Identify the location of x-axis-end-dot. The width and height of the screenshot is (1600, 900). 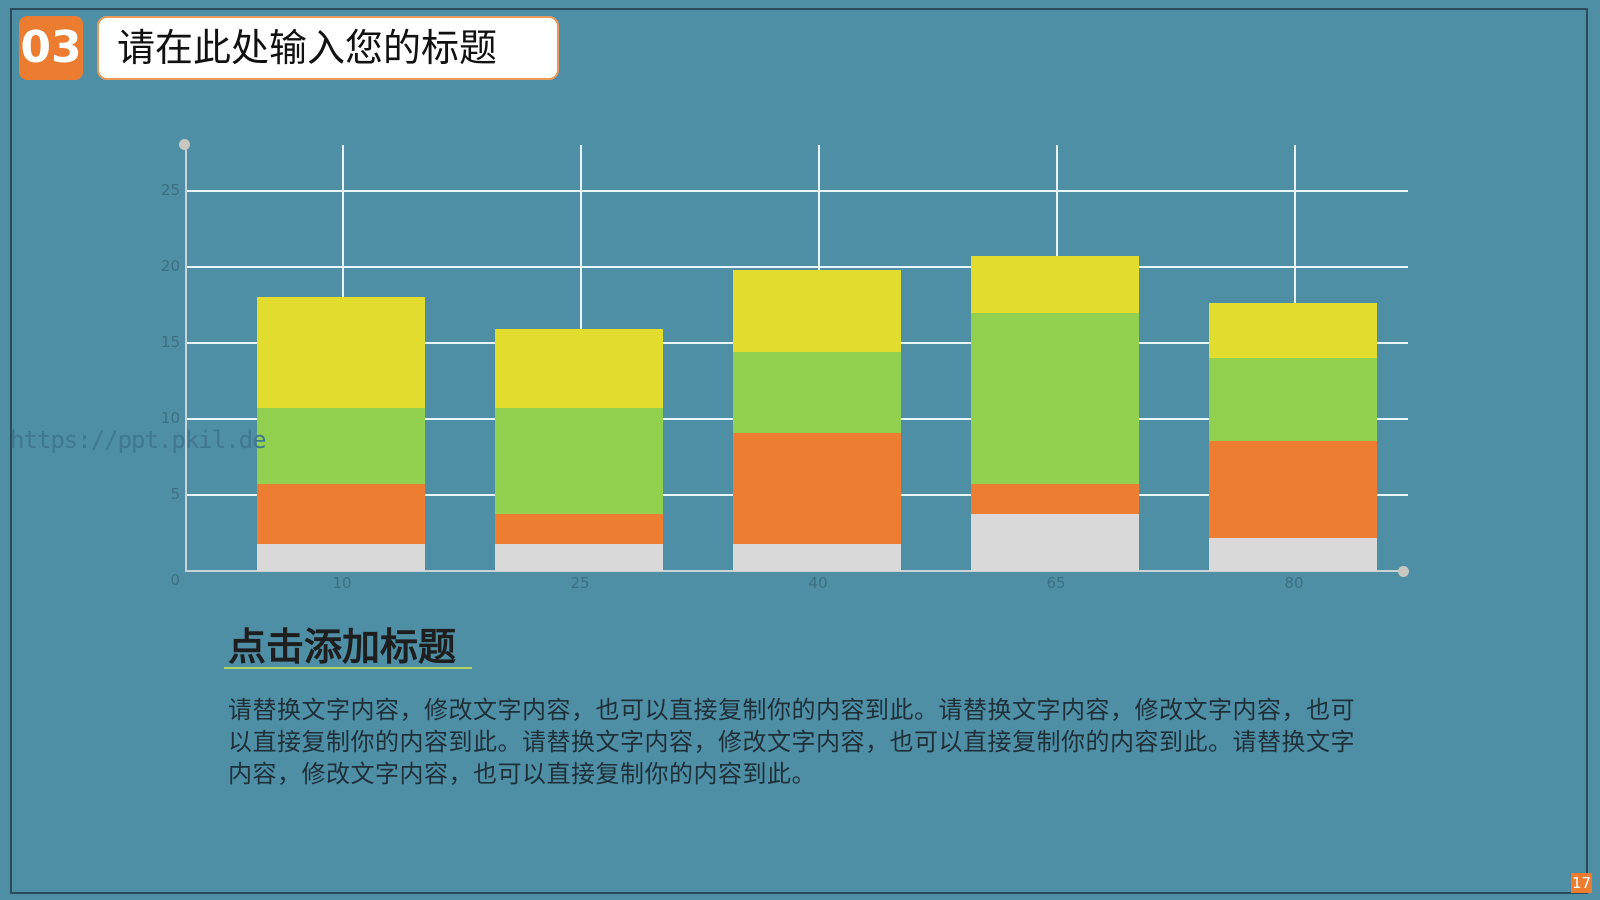
(1403, 571).